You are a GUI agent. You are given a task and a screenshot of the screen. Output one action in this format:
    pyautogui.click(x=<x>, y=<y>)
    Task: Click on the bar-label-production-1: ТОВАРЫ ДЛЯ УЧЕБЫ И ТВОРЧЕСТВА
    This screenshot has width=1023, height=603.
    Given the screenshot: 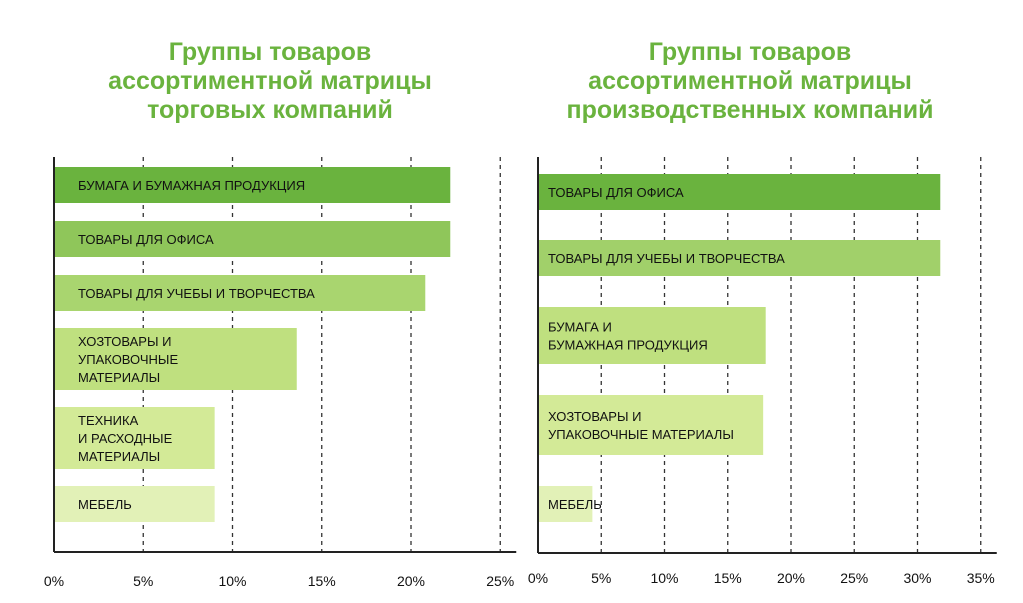 What is the action you would take?
    pyautogui.click(x=666, y=258)
    